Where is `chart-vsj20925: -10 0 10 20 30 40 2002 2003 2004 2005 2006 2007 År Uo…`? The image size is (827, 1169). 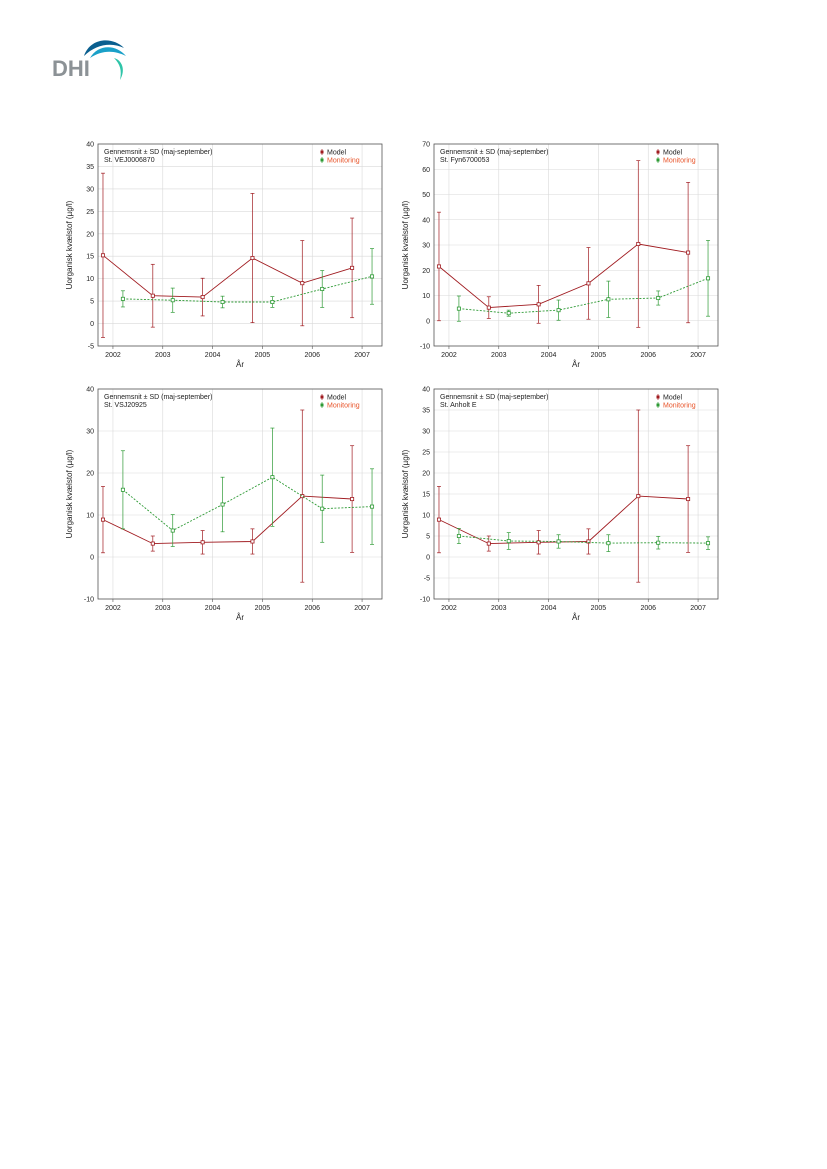 chart-vsj20925: -10 0 10 20 30 40 2002 2003 2004 2005 2006 2007 År Uo… is located at coordinates (224, 504).